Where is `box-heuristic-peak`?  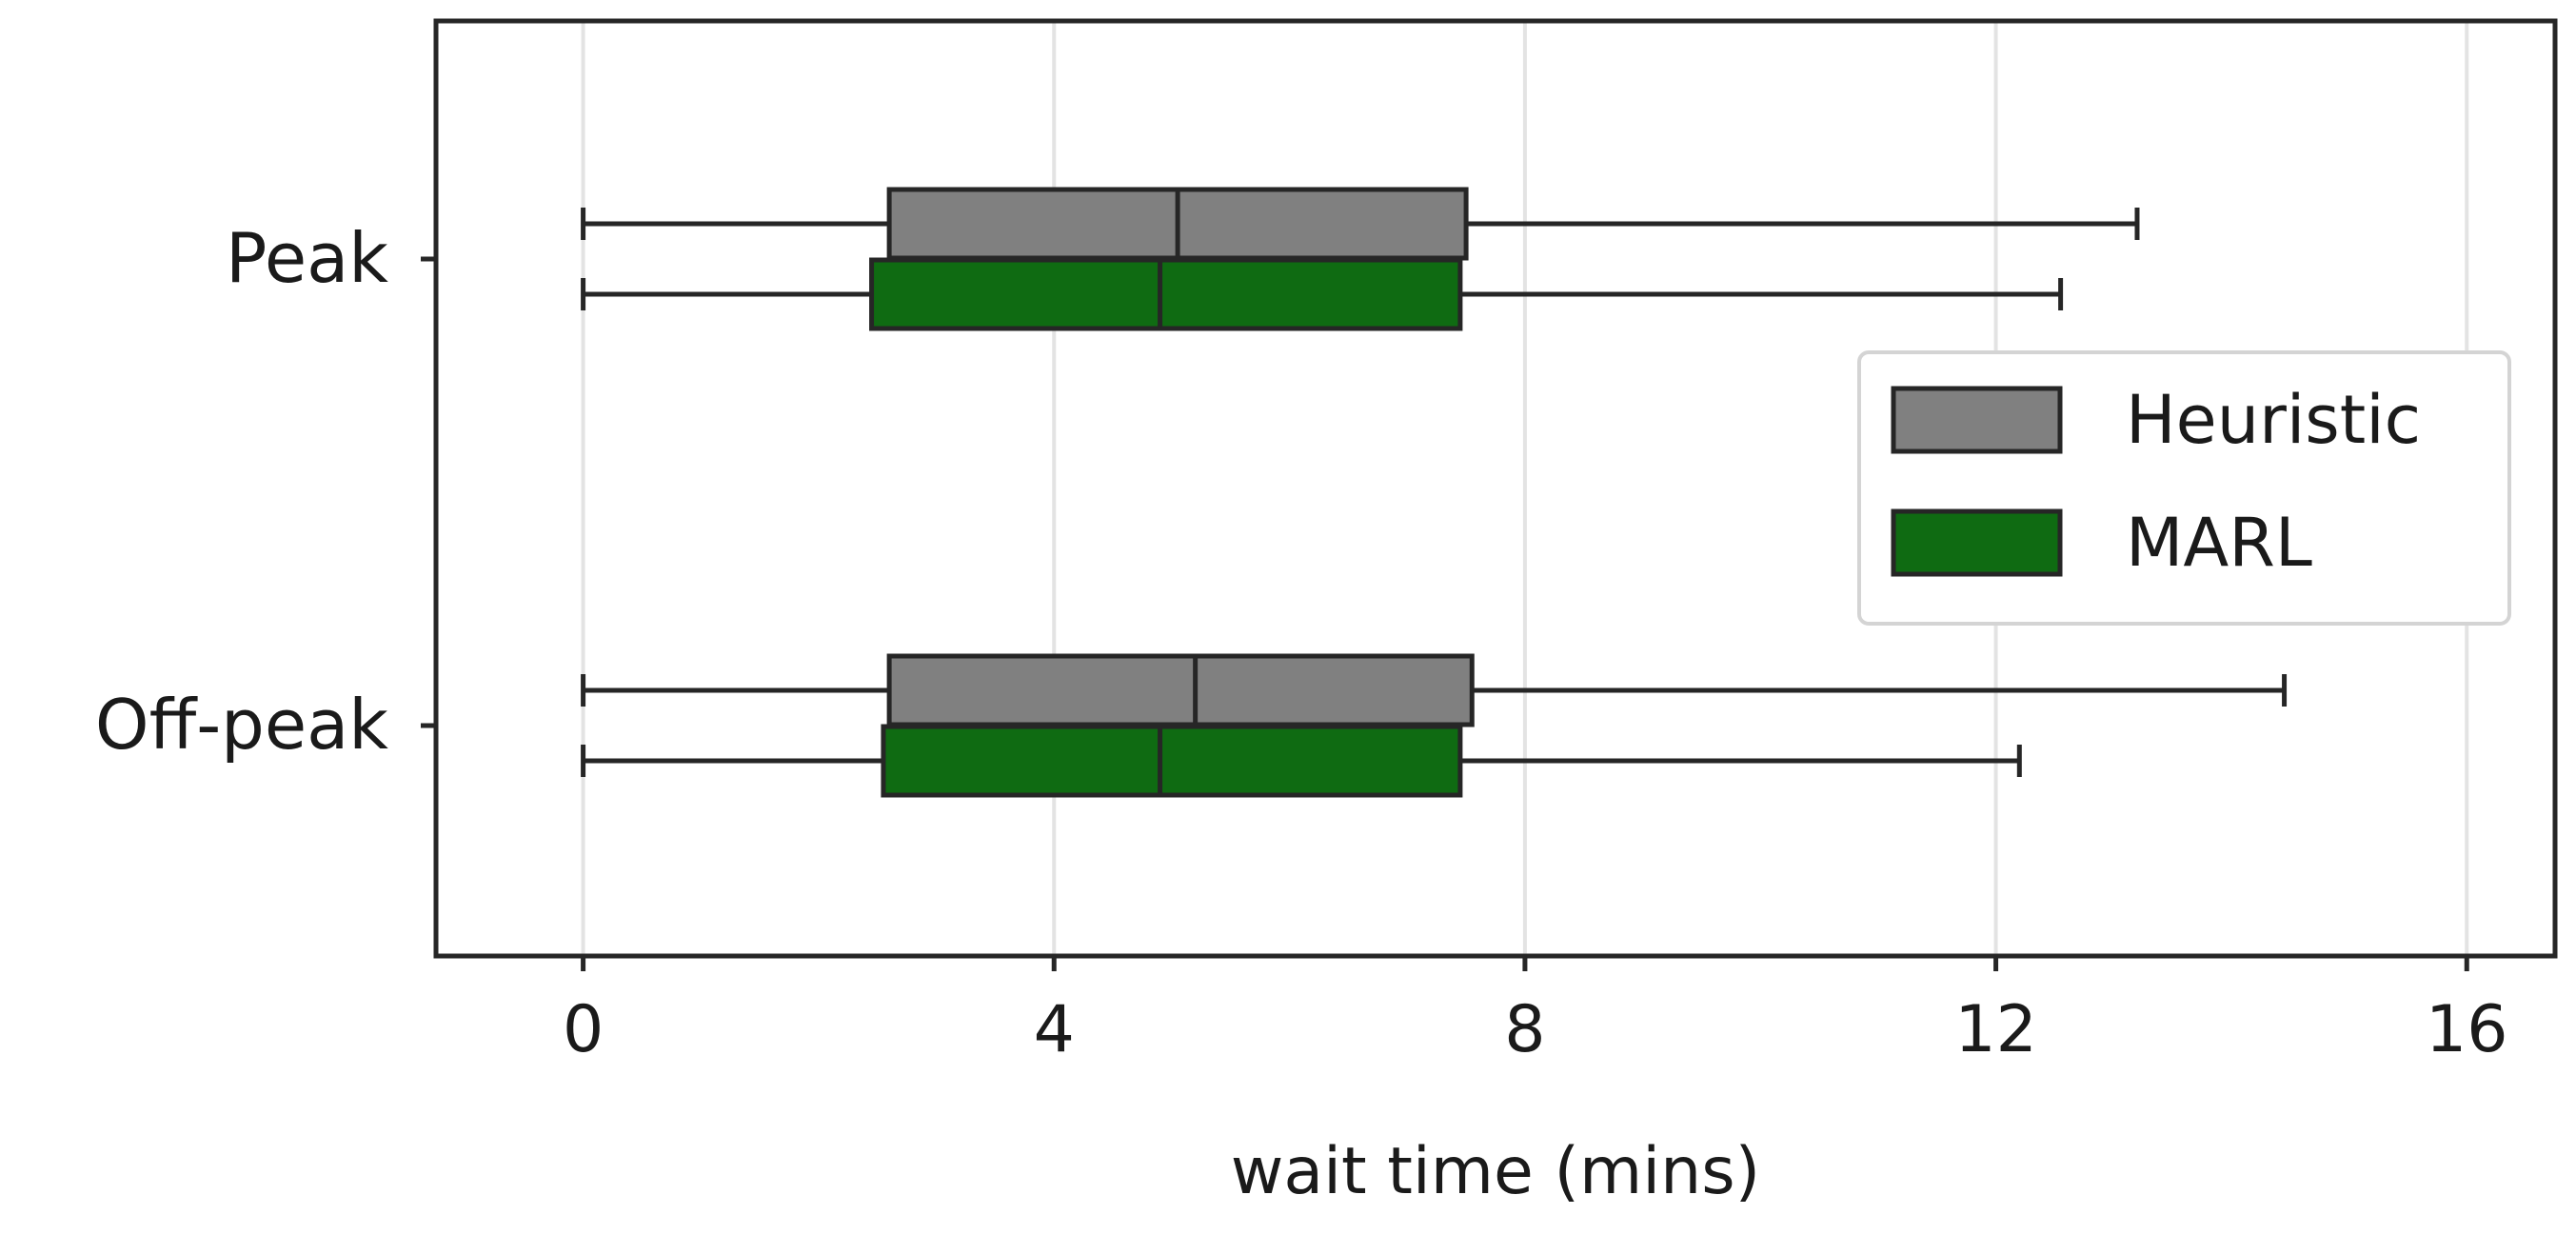
box-heuristic-peak is located at coordinates (1360, 224).